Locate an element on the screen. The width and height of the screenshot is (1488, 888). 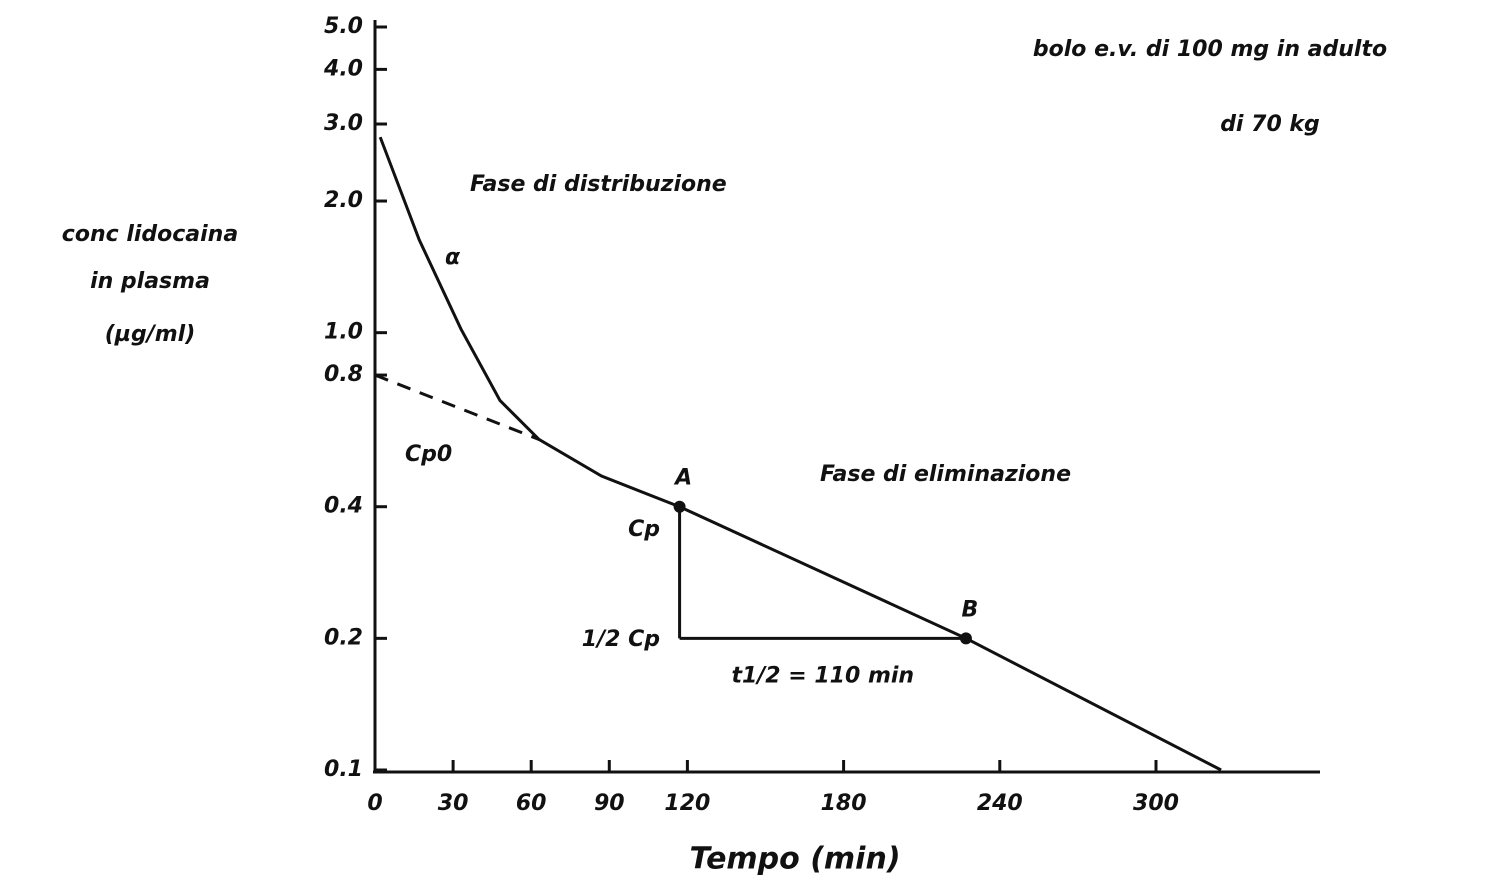
y-axis-label: (µg/ml) is located at coordinates (150, 334).